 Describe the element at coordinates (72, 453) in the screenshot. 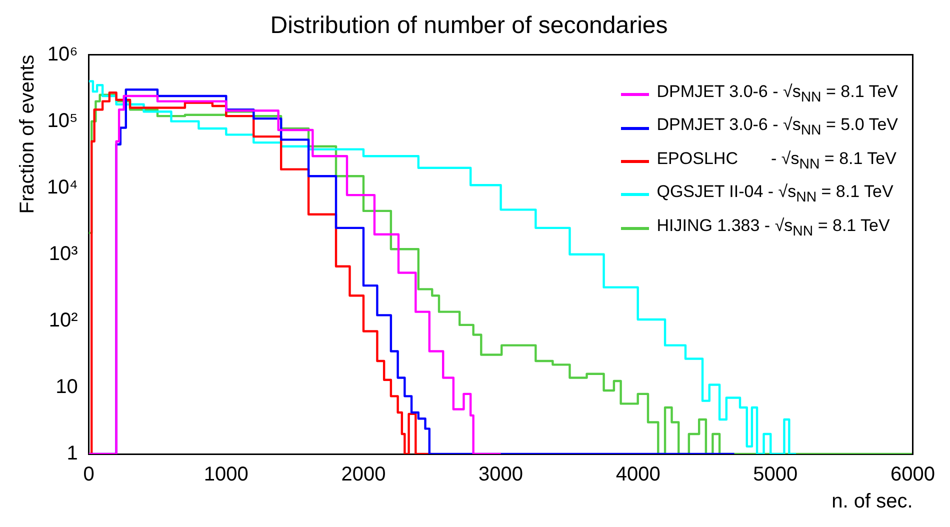

I see `y-tick-label: 1` at that location.